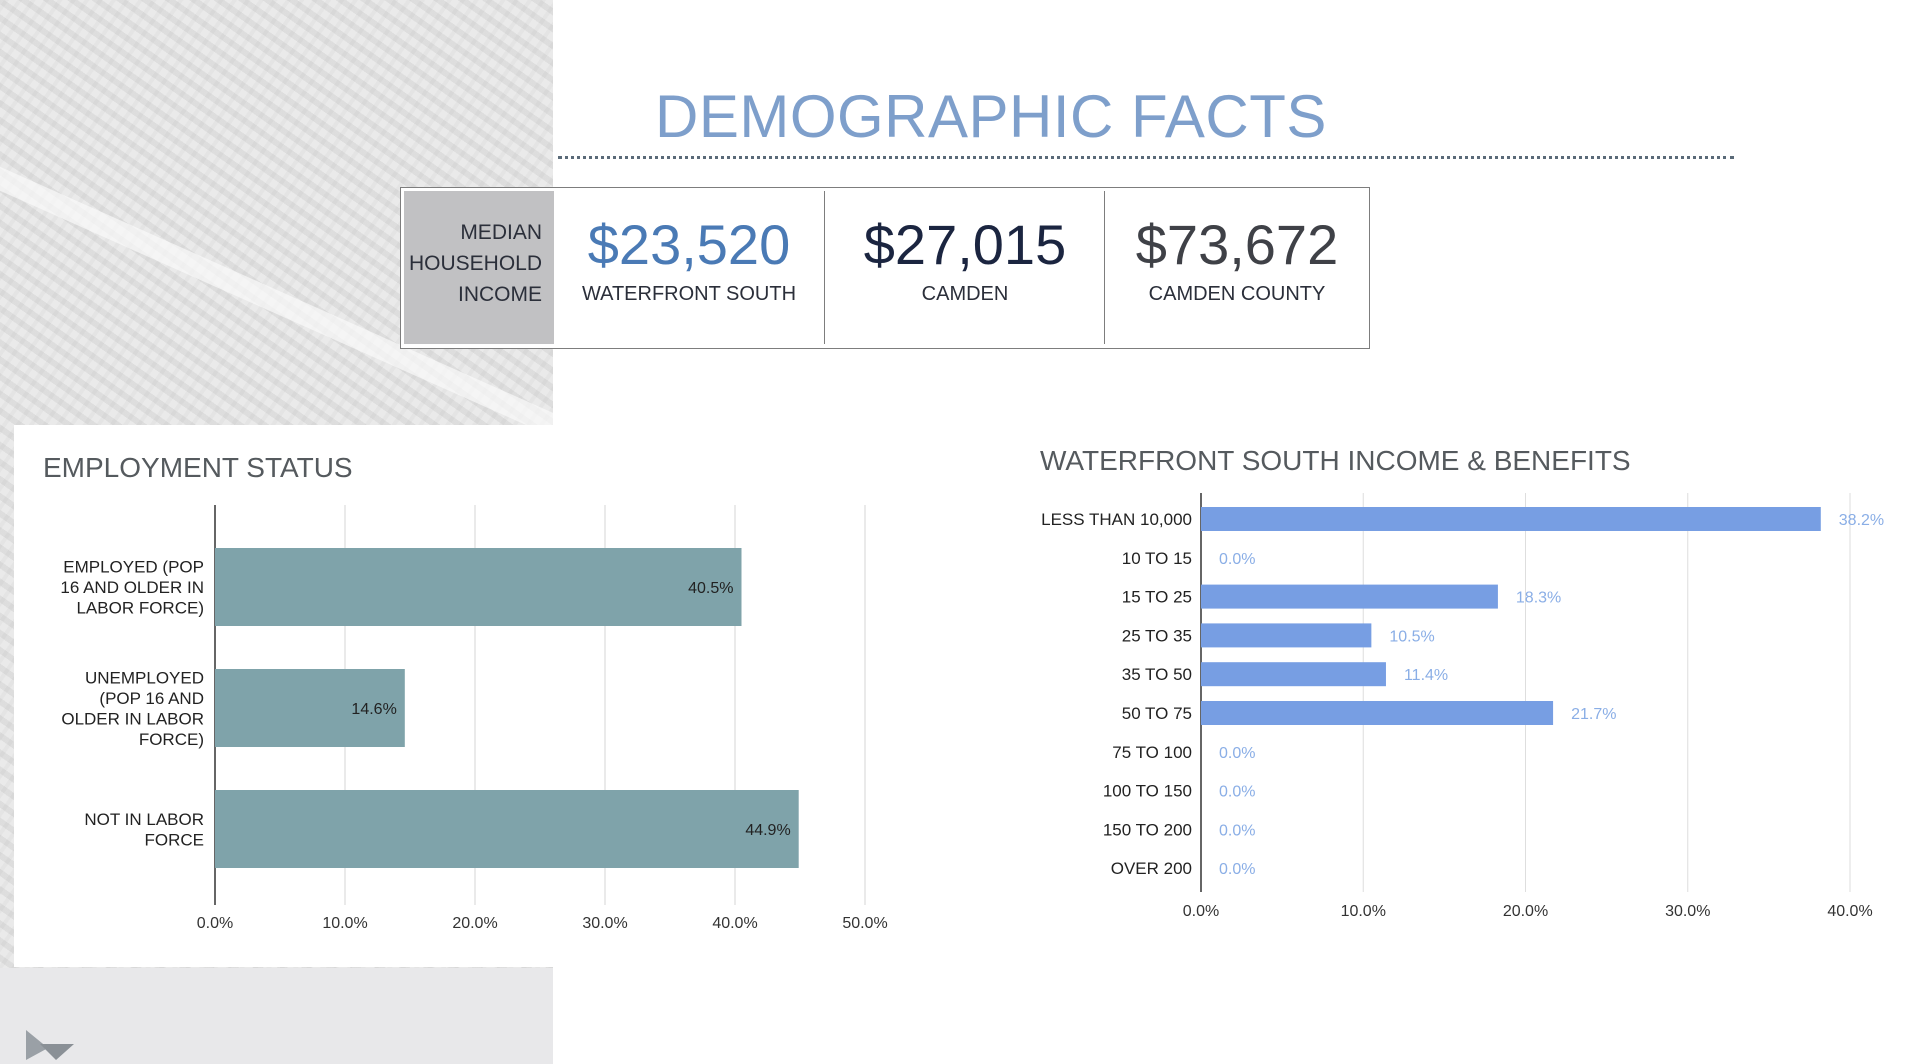 This screenshot has height=1064, width=1910. I want to click on category-label: 10 TO 15, so click(1157, 558).